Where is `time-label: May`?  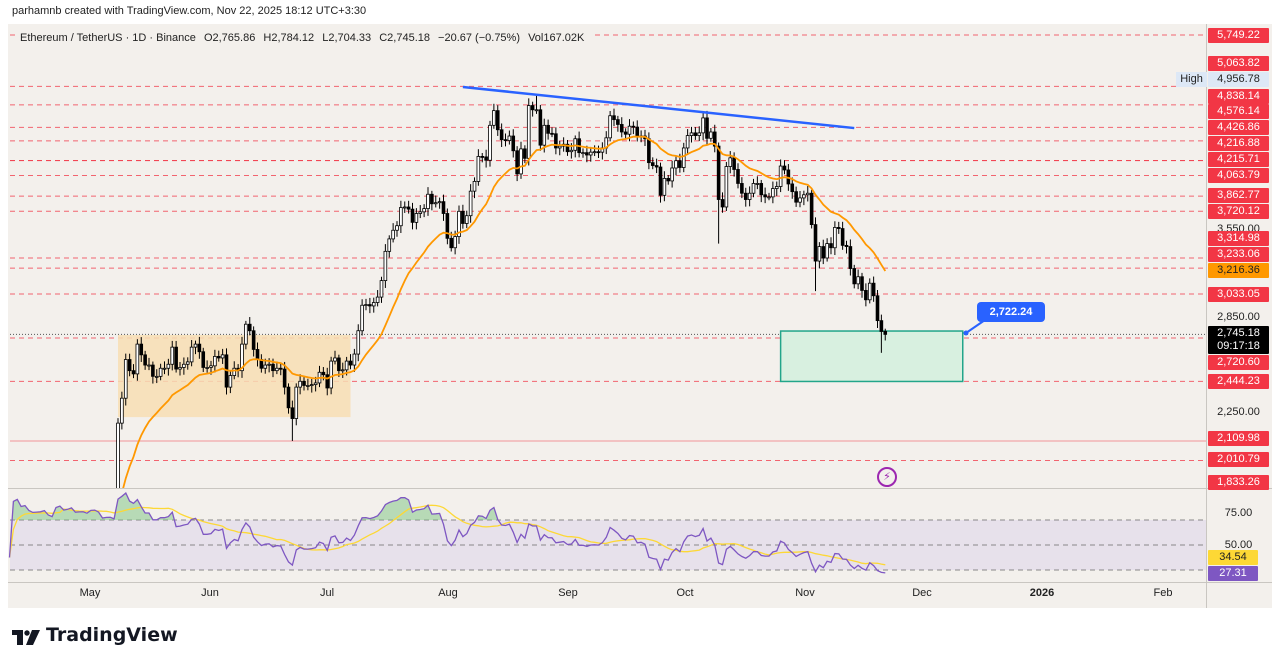
time-label: May is located at coordinates (90, 593).